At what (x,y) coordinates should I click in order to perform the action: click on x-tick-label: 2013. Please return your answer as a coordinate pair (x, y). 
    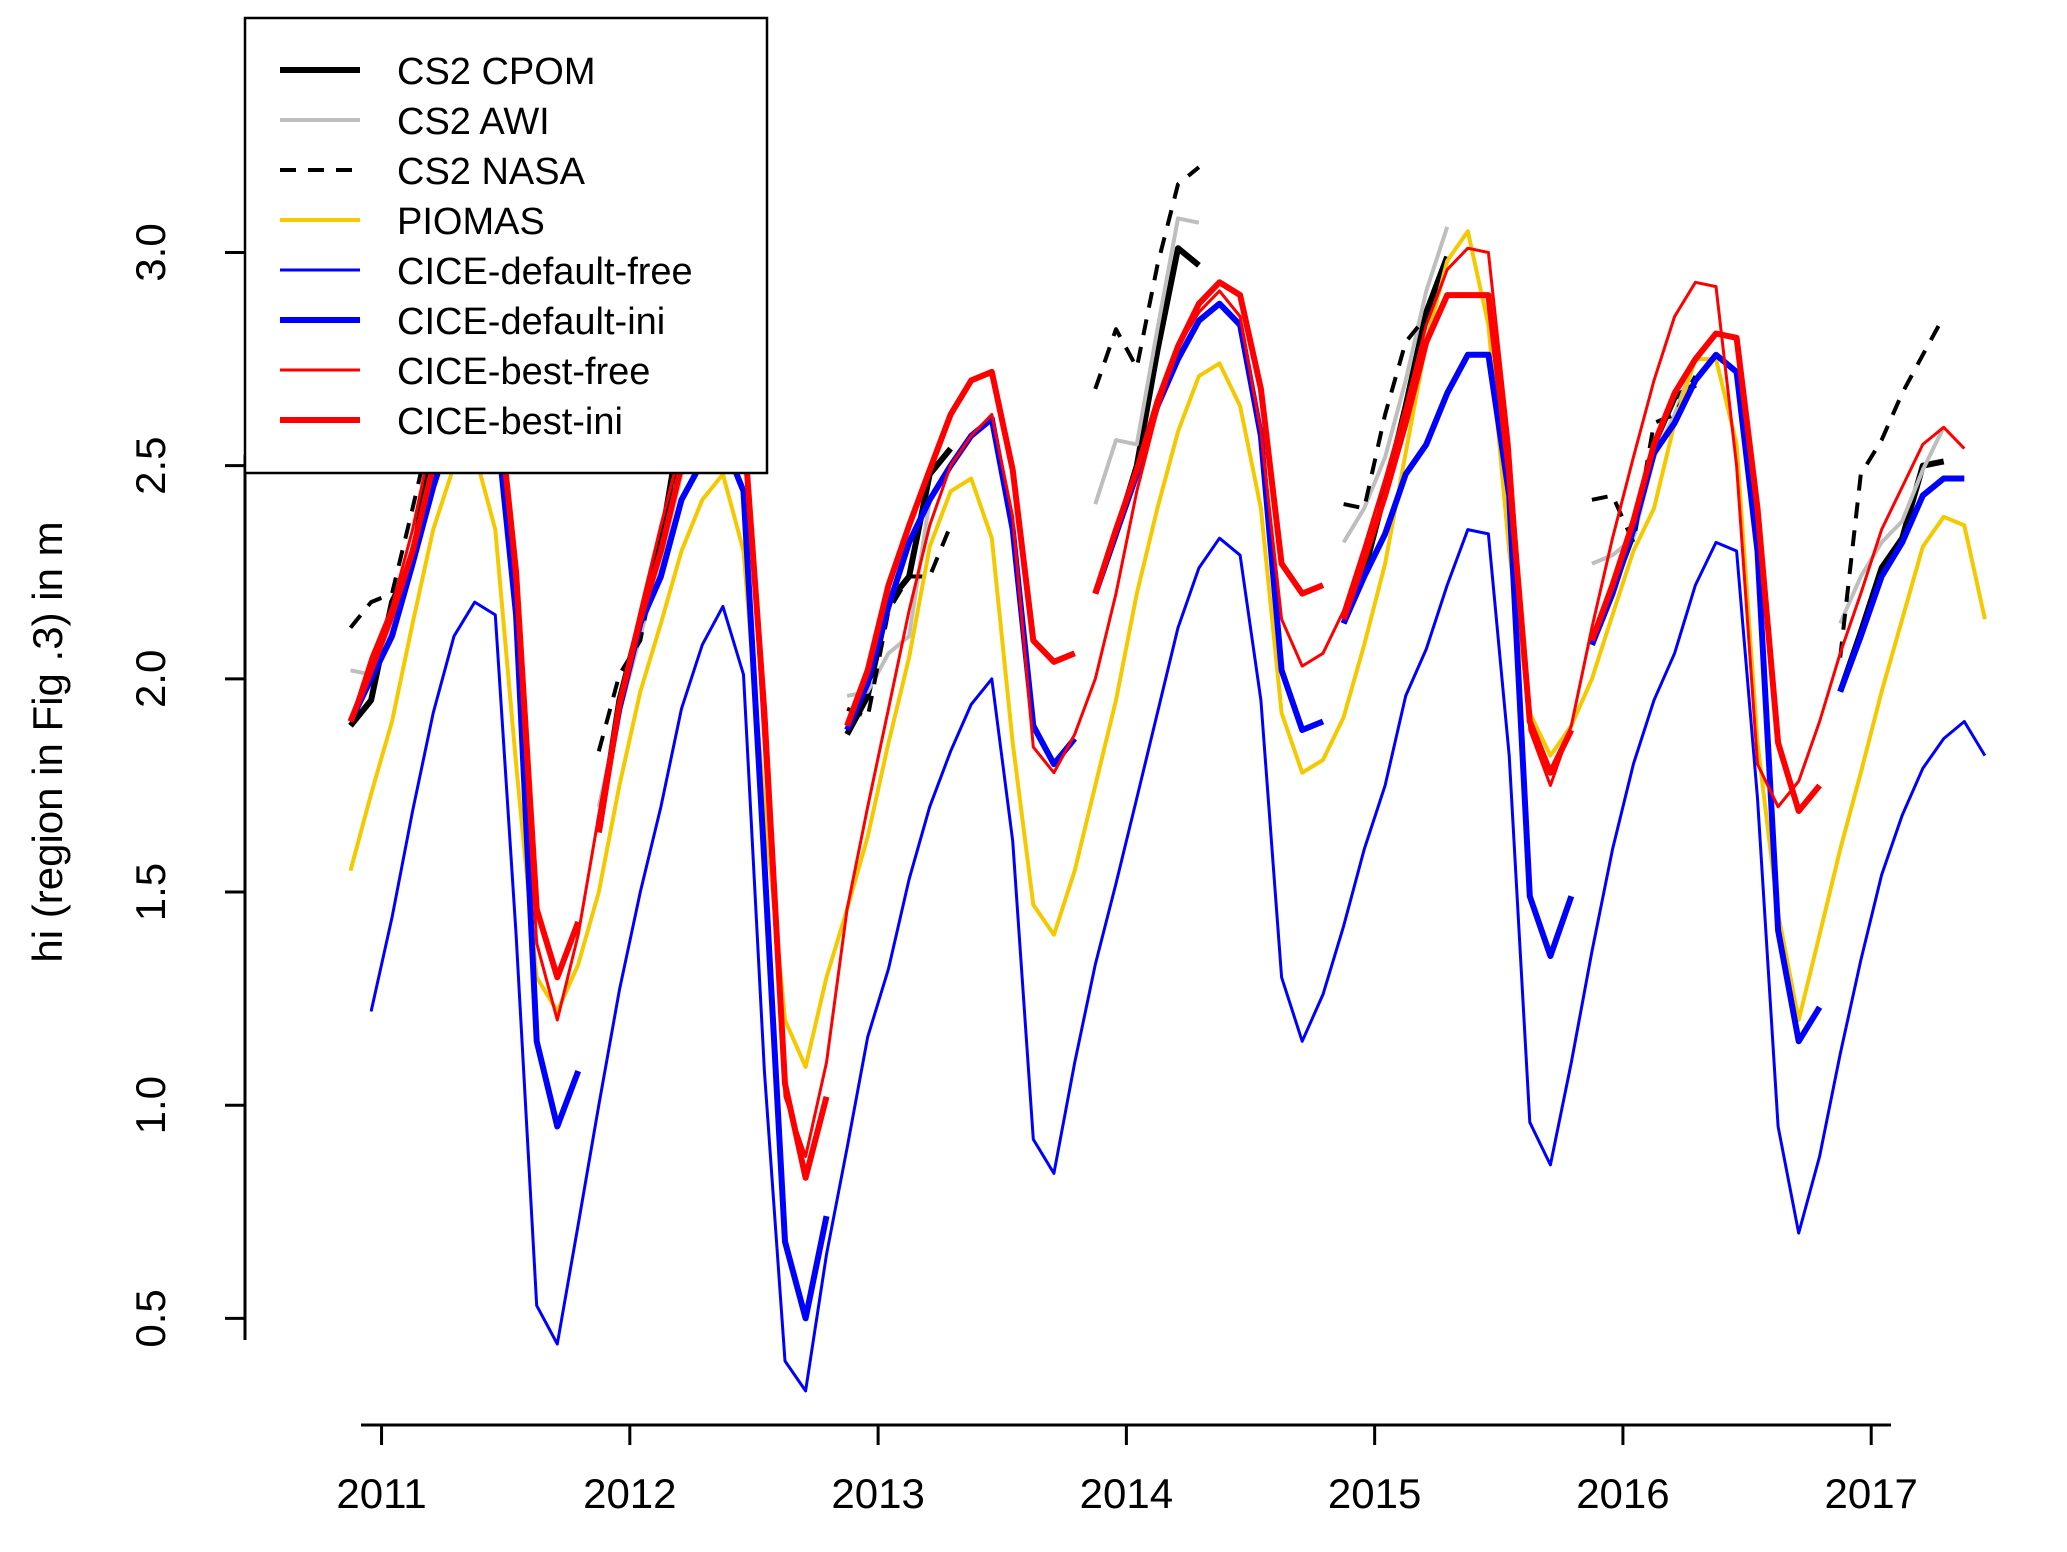
    Looking at the image, I should click on (877, 1493).